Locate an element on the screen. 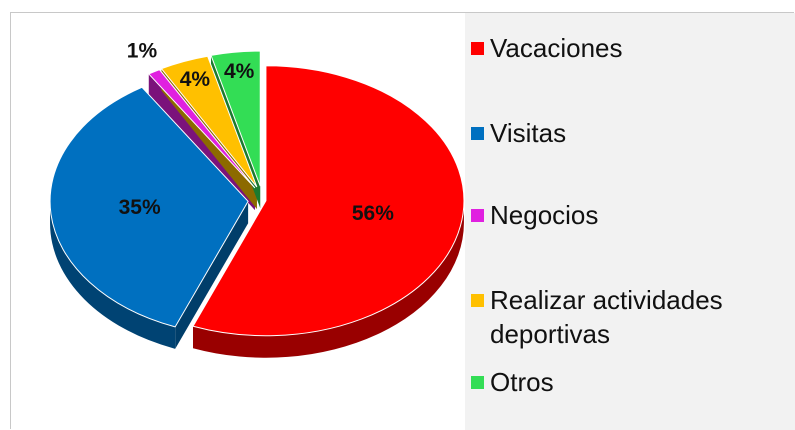 This screenshot has width=795, height=430. legend-item: Negocios is located at coordinates (631, 215).